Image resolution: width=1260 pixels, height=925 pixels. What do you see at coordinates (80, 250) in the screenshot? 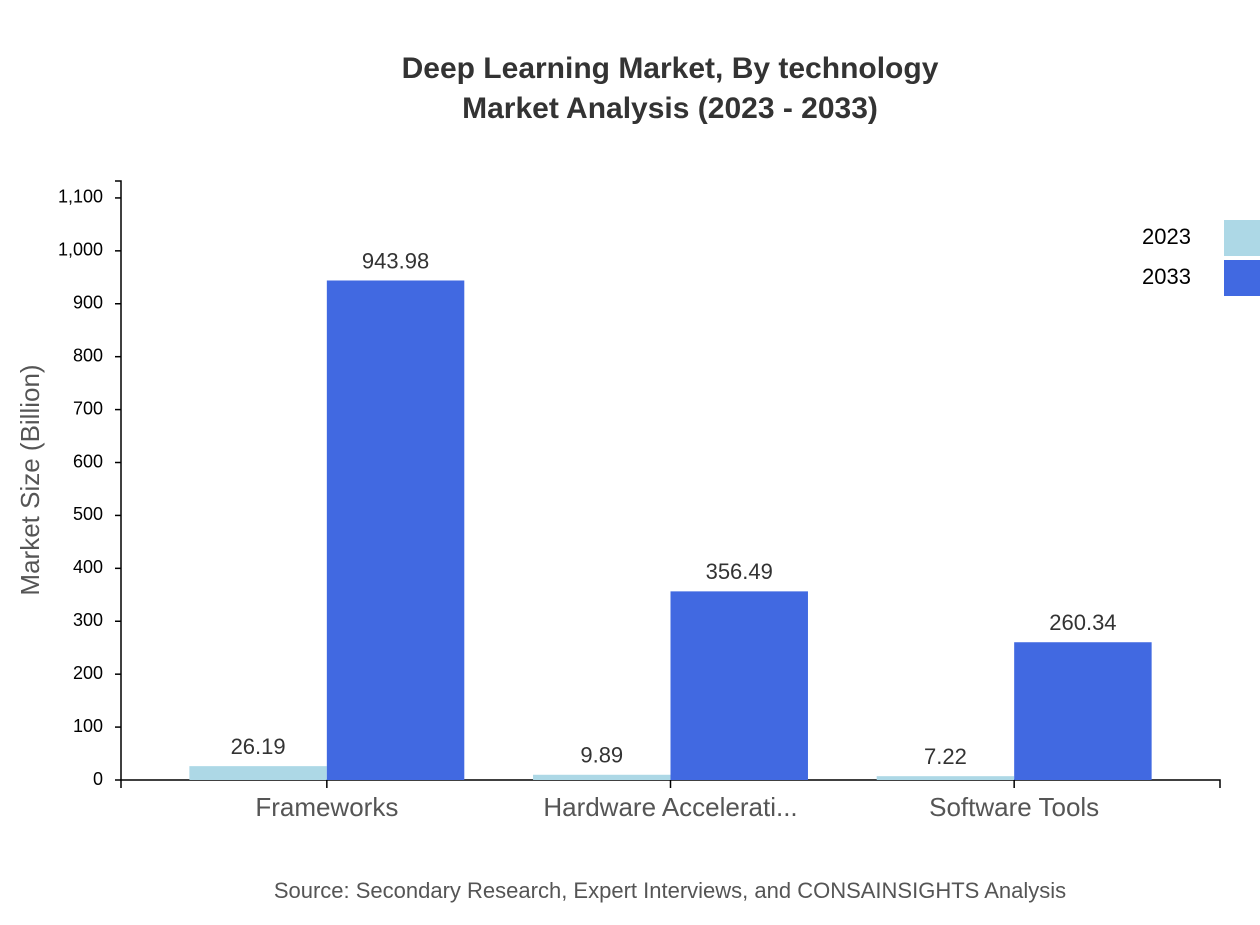
I see `y-tick-label: 1,000` at bounding box center [80, 250].